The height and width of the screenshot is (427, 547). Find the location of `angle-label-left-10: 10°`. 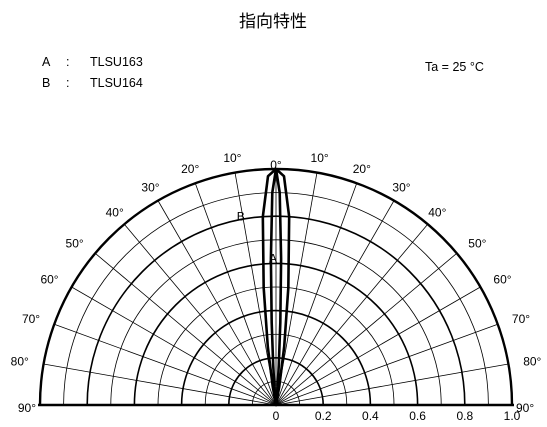

angle-label-left-10: 10° is located at coordinates (232, 158).